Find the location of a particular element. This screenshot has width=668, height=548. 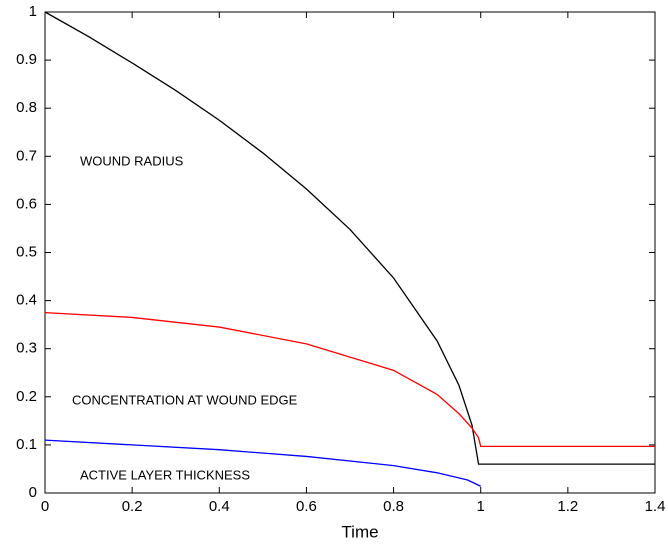

x-tick-label: 1.2 is located at coordinates (567, 506).